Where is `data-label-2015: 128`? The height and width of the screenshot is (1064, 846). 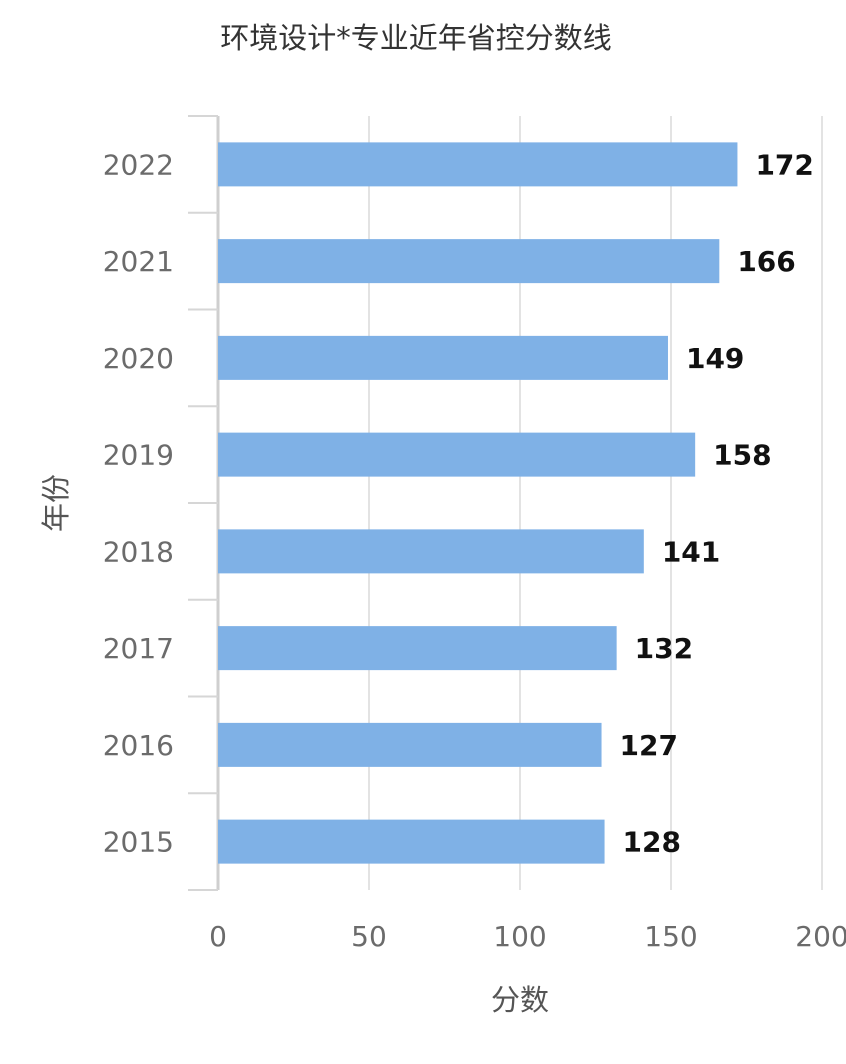
data-label-2015: 128 is located at coordinates (652, 842).